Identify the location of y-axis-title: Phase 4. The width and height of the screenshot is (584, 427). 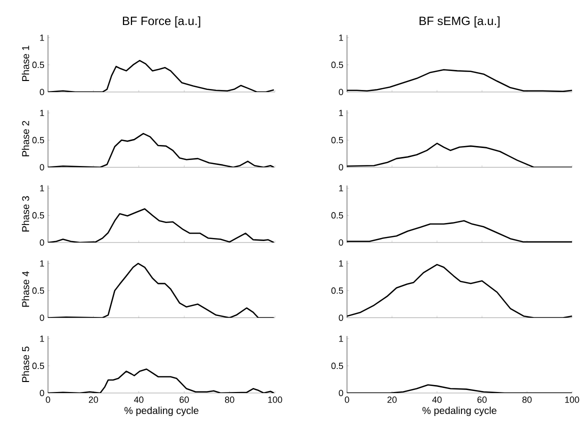
(26, 289).